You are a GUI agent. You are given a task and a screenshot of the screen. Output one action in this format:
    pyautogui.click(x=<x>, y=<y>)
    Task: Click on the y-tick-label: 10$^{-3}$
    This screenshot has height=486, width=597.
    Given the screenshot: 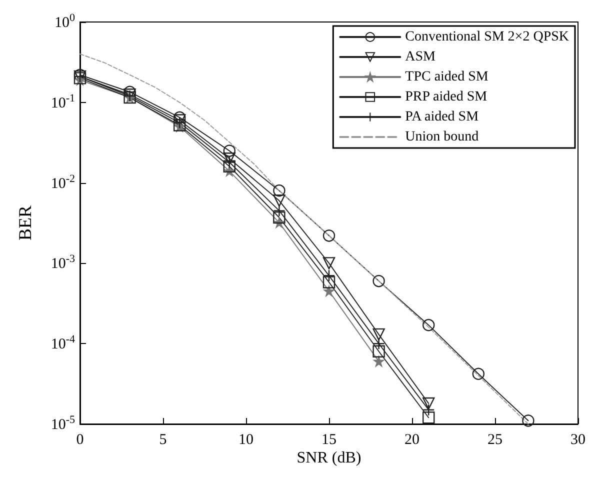 What is the action you would take?
    pyautogui.click(x=63, y=262)
    